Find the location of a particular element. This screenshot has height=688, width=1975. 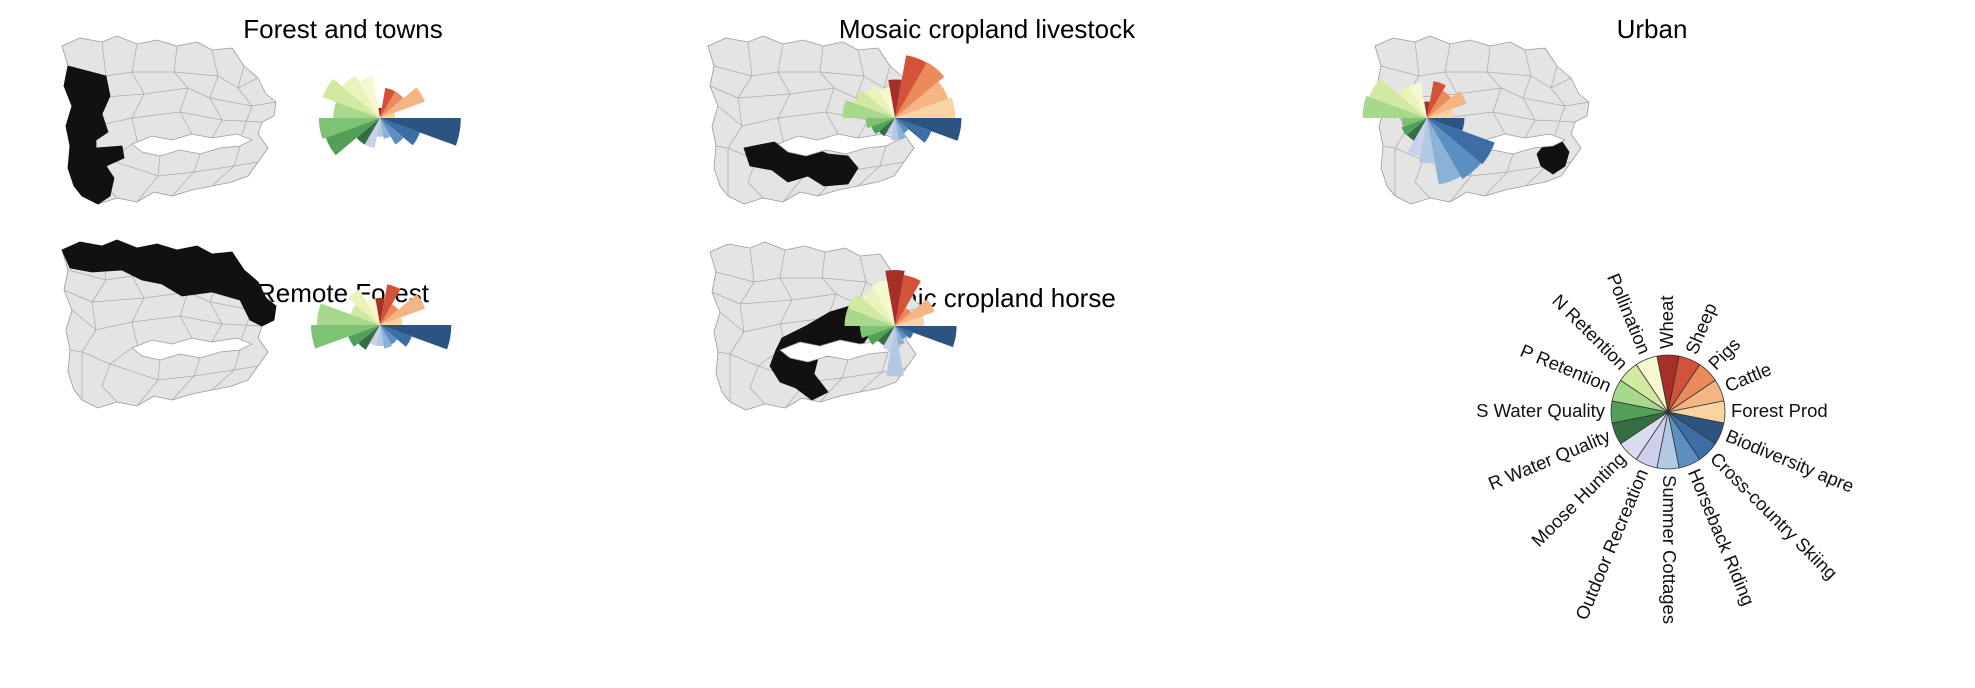

panel-title: Mosaic cropland livestock is located at coordinates (987, 29).